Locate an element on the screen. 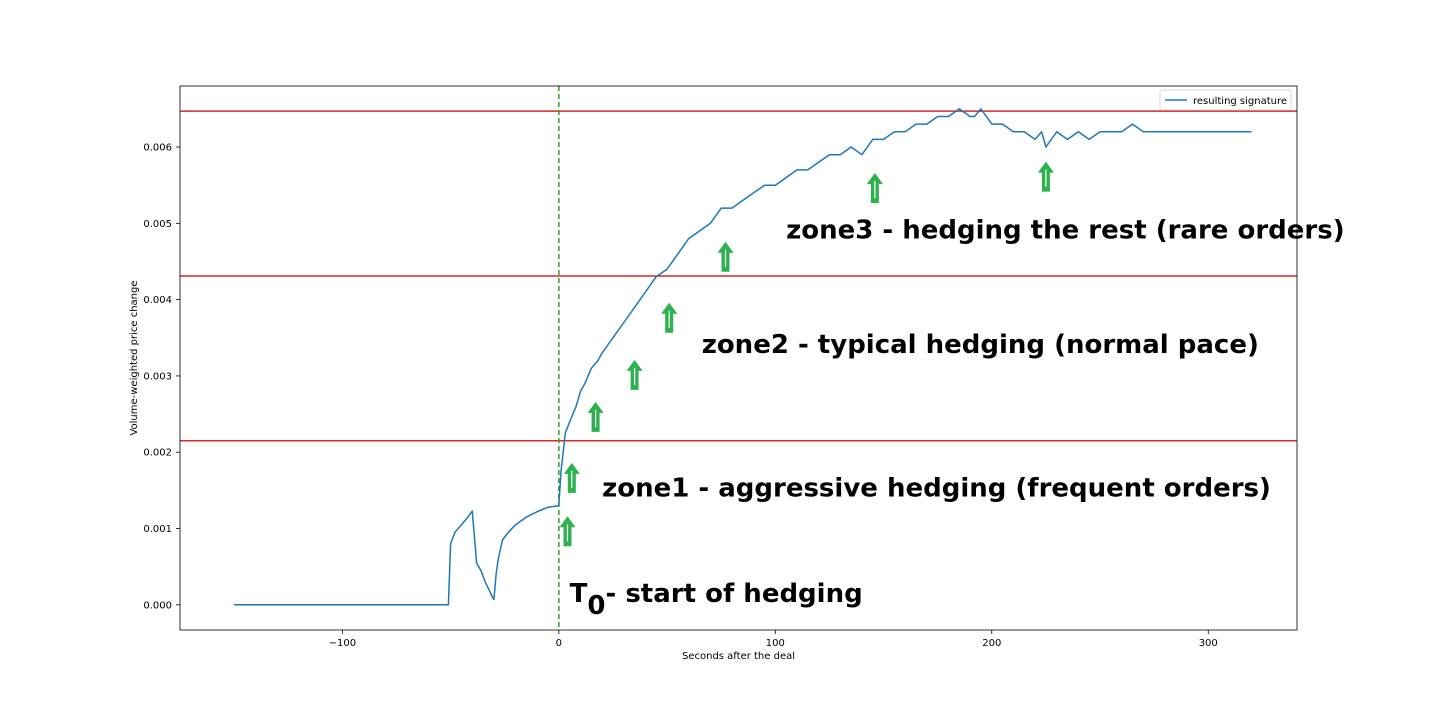 The height and width of the screenshot is (720, 1440). y-axis-label: Volume-weighted price change is located at coordinates (134, 357).